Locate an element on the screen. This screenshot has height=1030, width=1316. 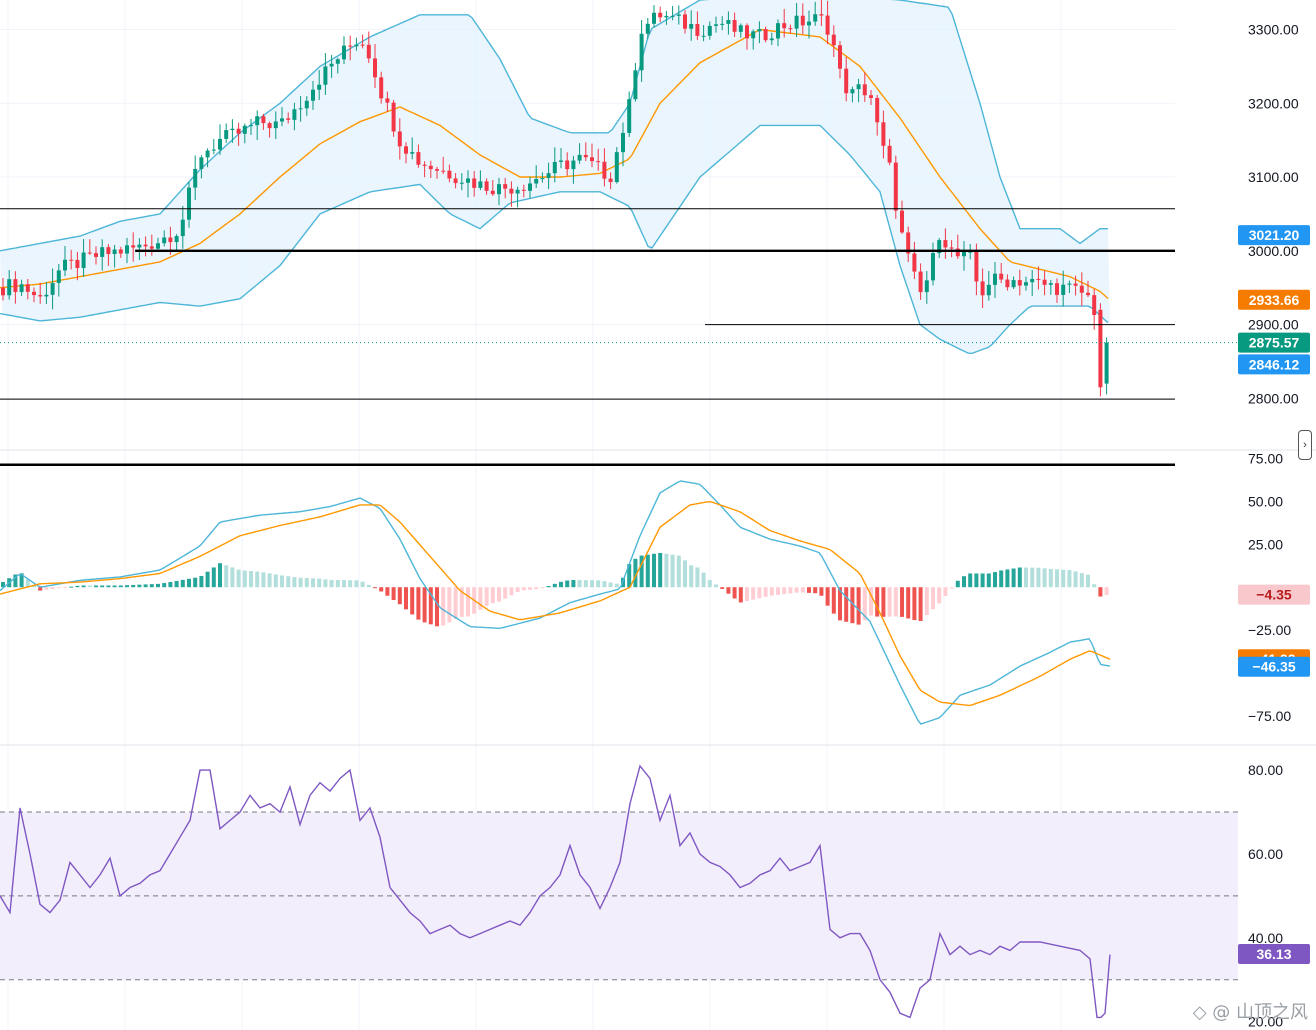
scroll-right-button: › is located at coordinates (1305, 445).